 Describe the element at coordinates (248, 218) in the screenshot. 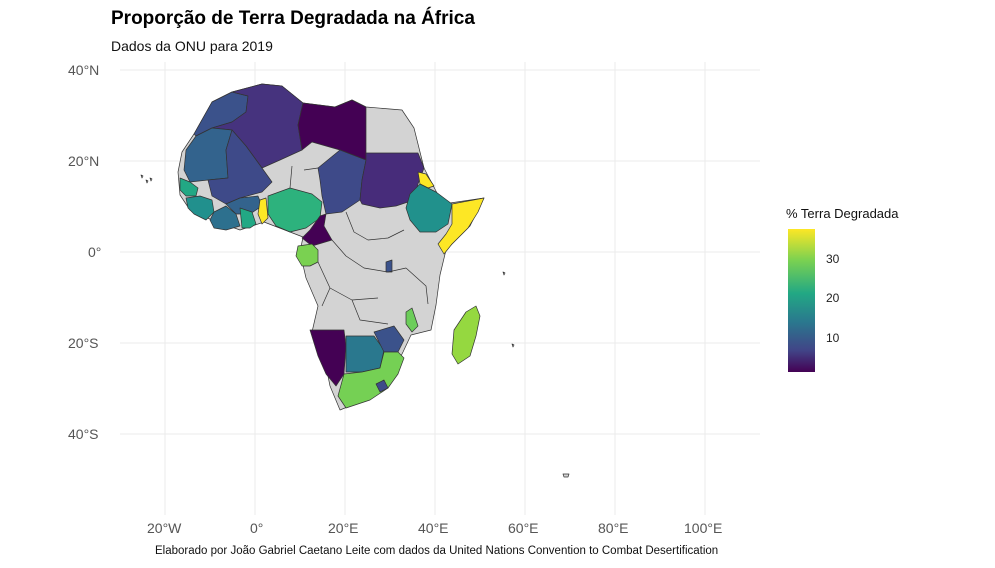

I see `region-ghana` at that location.